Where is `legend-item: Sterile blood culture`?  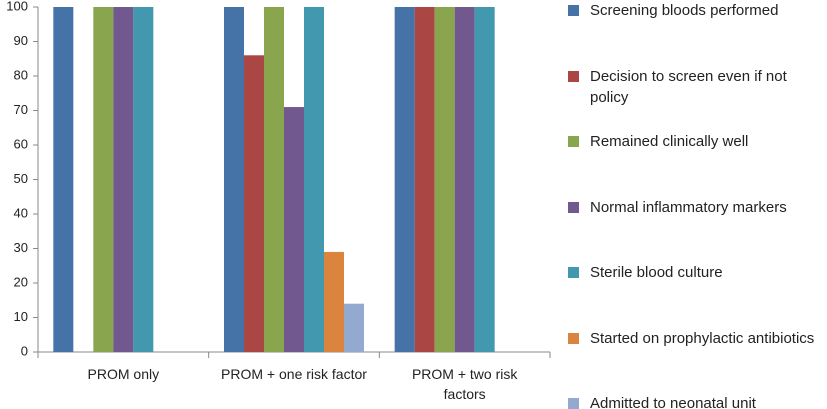
legend-item: Sterile blood culture is located at coordinates (695, 272).